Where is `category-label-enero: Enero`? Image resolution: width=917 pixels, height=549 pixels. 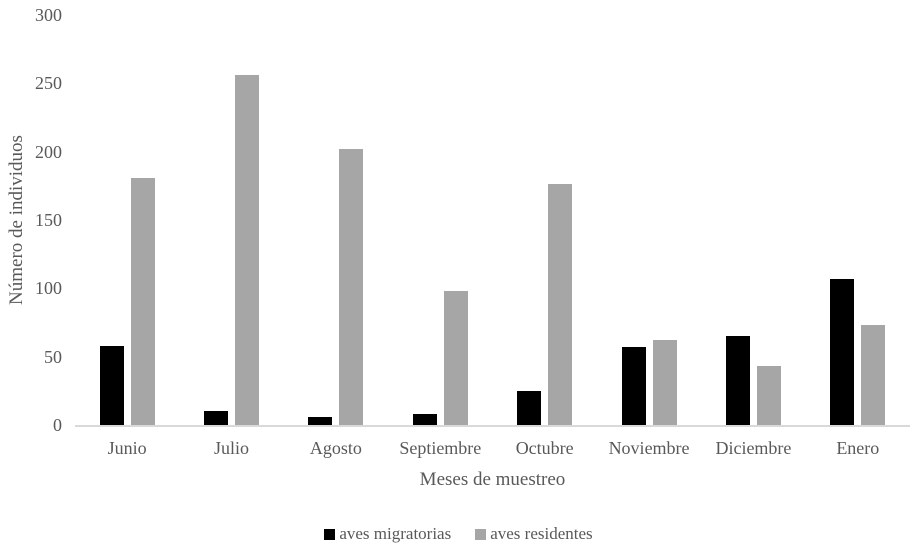 category-label-enero: Enero is located at coordinates (858, 448).